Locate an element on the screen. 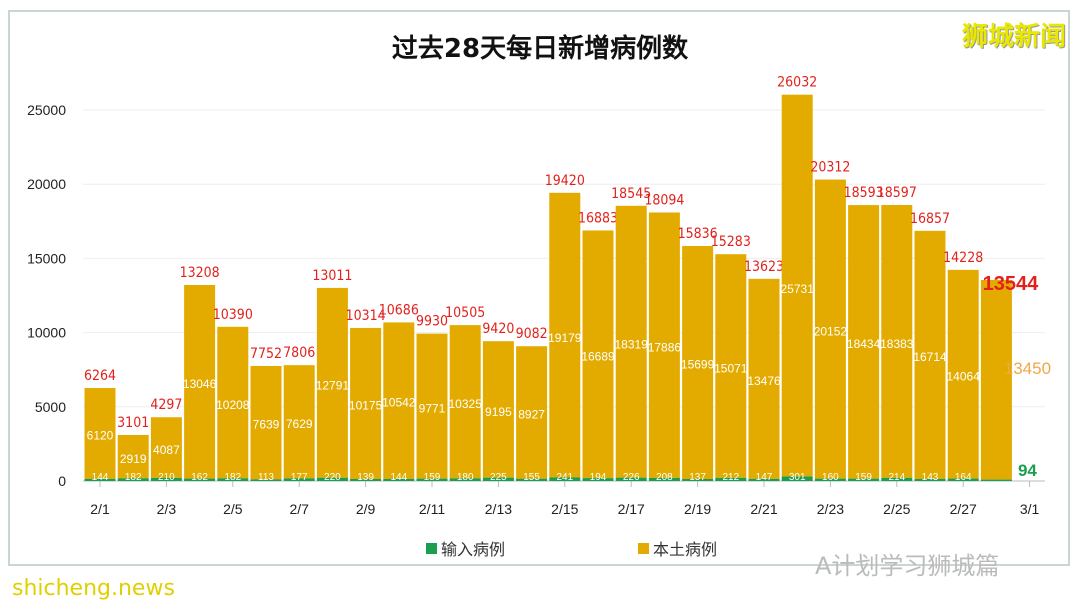  local-label: 7639 is located at coordinates (266, 424).